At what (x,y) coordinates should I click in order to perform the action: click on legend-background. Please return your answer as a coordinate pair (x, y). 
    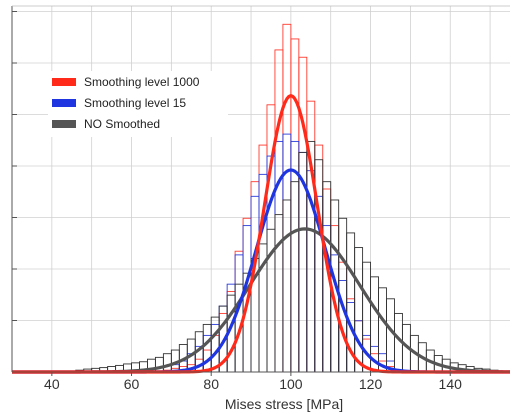
    Looking at the image, I should click on (138, 104).